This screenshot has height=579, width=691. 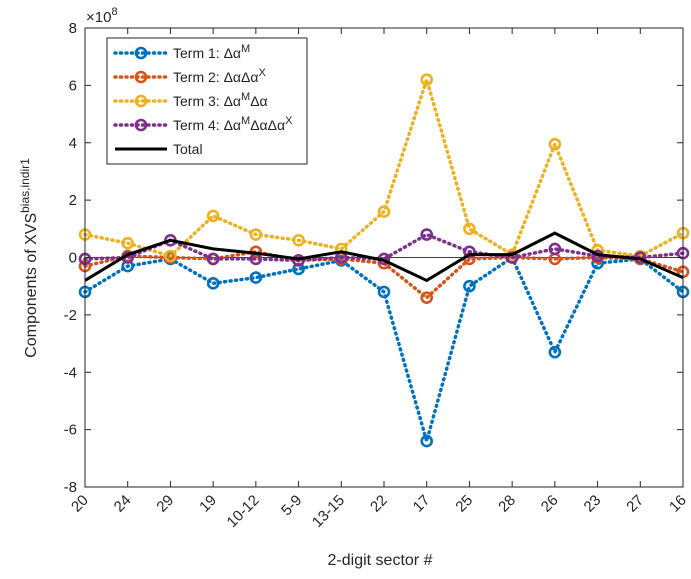 I want to click on y-tick-label: -8, so click(x=70, y=487).